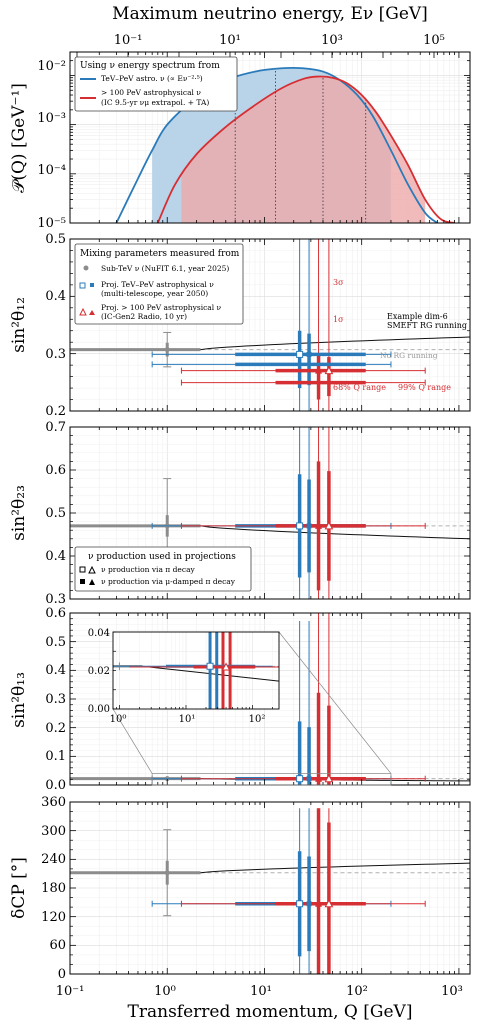  What do you see at coordinates (99, 671) in the screenshot?
I see `inset-y-tick-label: 0.02` at bounding box center [99, 671].